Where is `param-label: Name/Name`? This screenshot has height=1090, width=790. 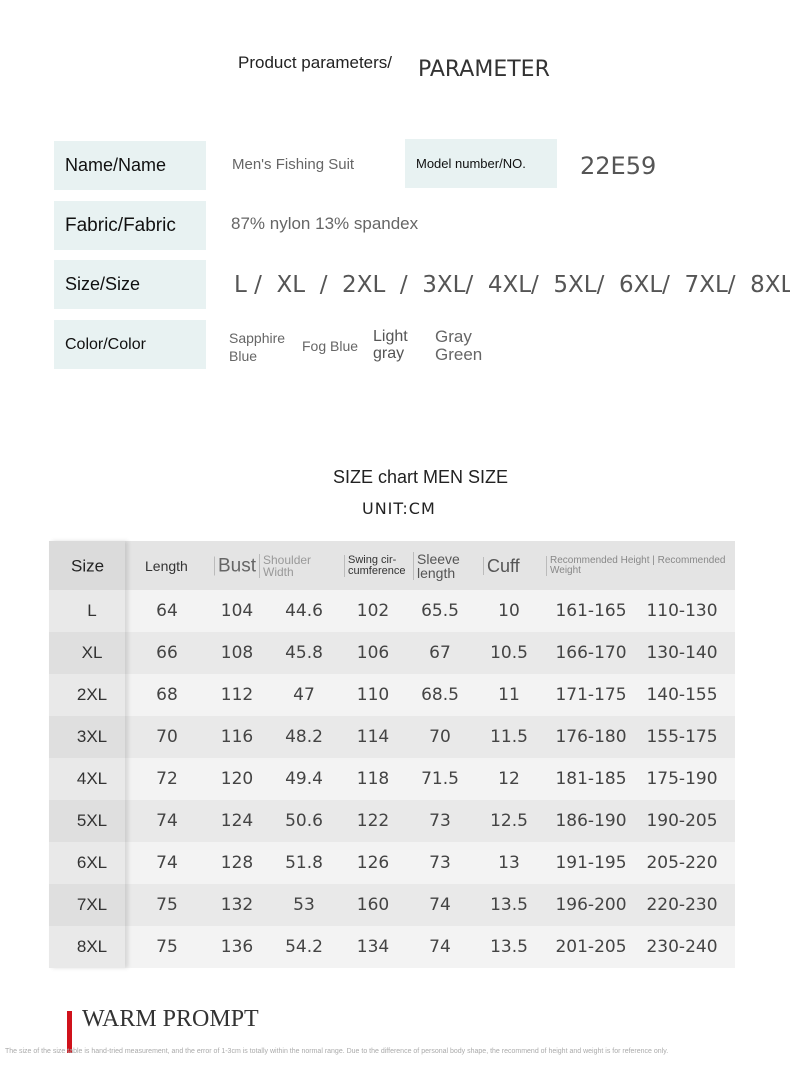
param-label: Name/Name is located at coordinates (130, 165).